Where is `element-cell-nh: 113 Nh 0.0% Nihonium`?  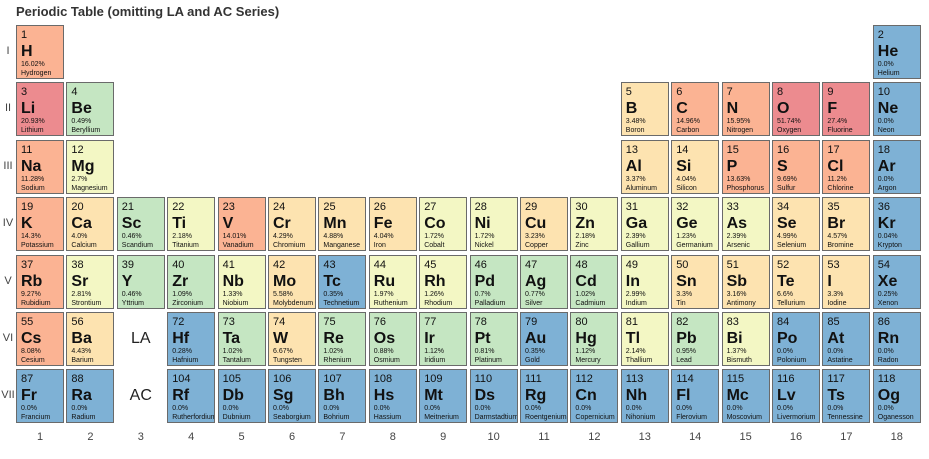
element-cell-nh: 113 Nh 0.0% Nihonium is located at coordinates (644, 396).